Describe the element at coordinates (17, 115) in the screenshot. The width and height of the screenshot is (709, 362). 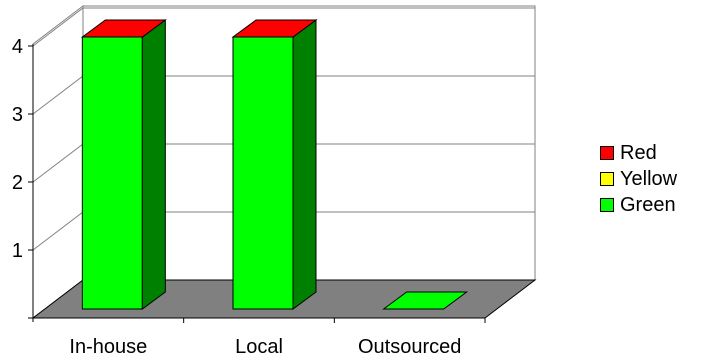
I see `y-tick-label: 3` at that location.